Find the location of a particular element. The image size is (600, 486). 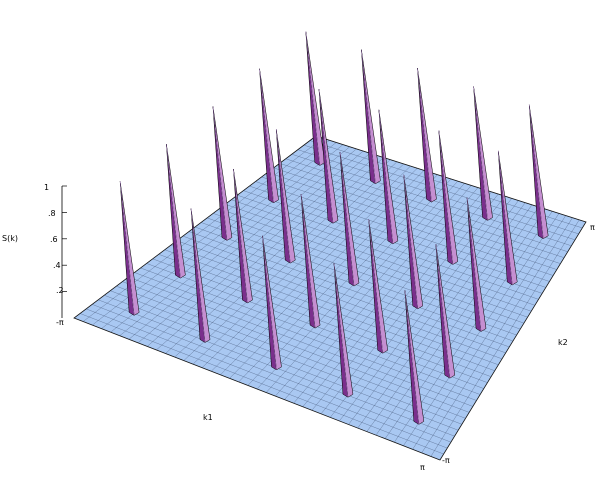

x-tick-label-minus-pi: -π is located at coordinates (60, 322).